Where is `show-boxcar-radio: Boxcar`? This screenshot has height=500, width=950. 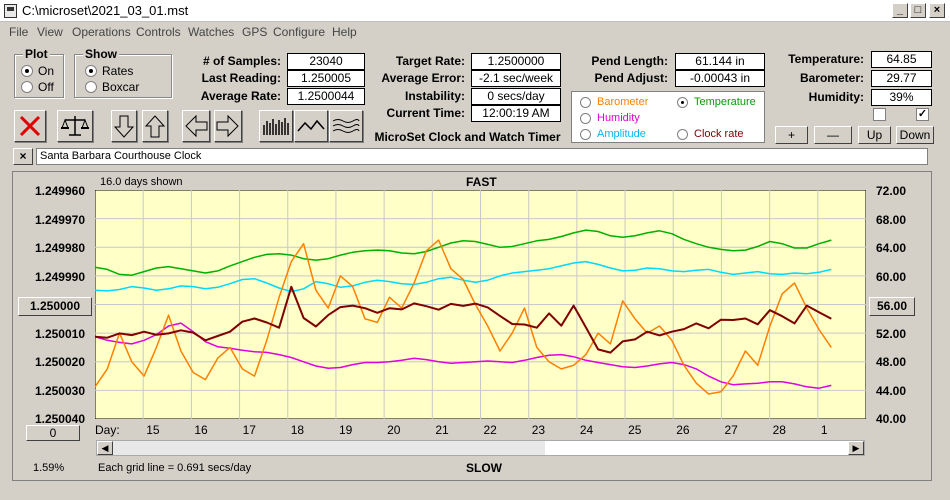
show-boxcar-radio: Boxcar is located at coordinates (112, 87).